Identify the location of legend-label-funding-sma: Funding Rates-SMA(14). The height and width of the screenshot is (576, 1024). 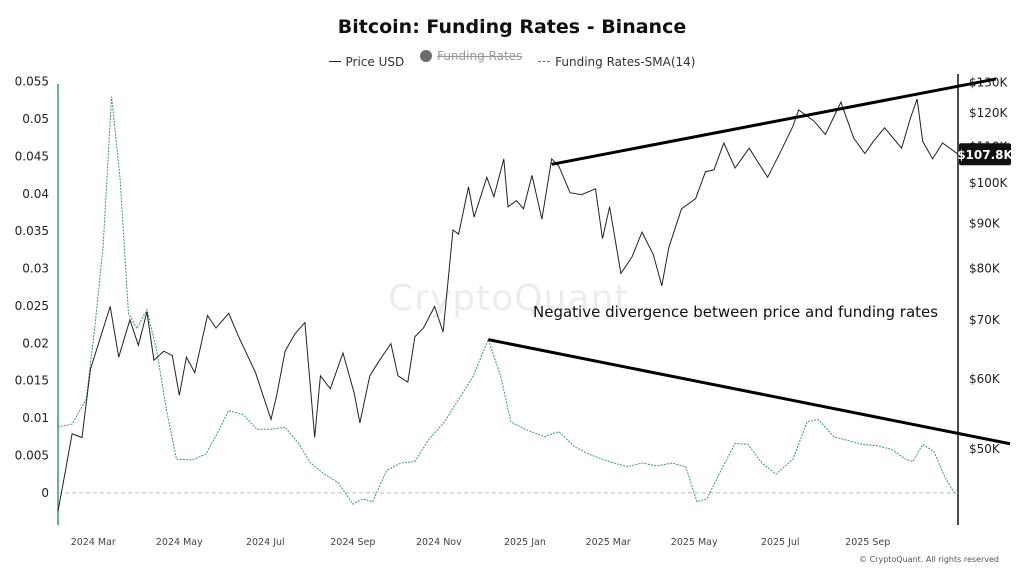
(625, 61).